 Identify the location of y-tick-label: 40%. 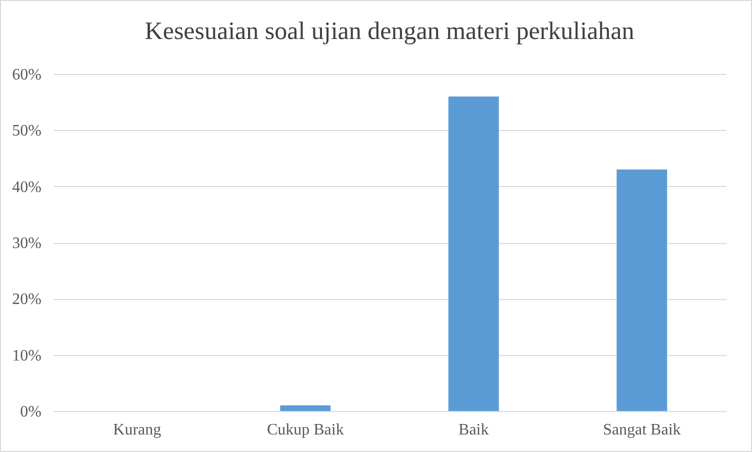
(27, 187).